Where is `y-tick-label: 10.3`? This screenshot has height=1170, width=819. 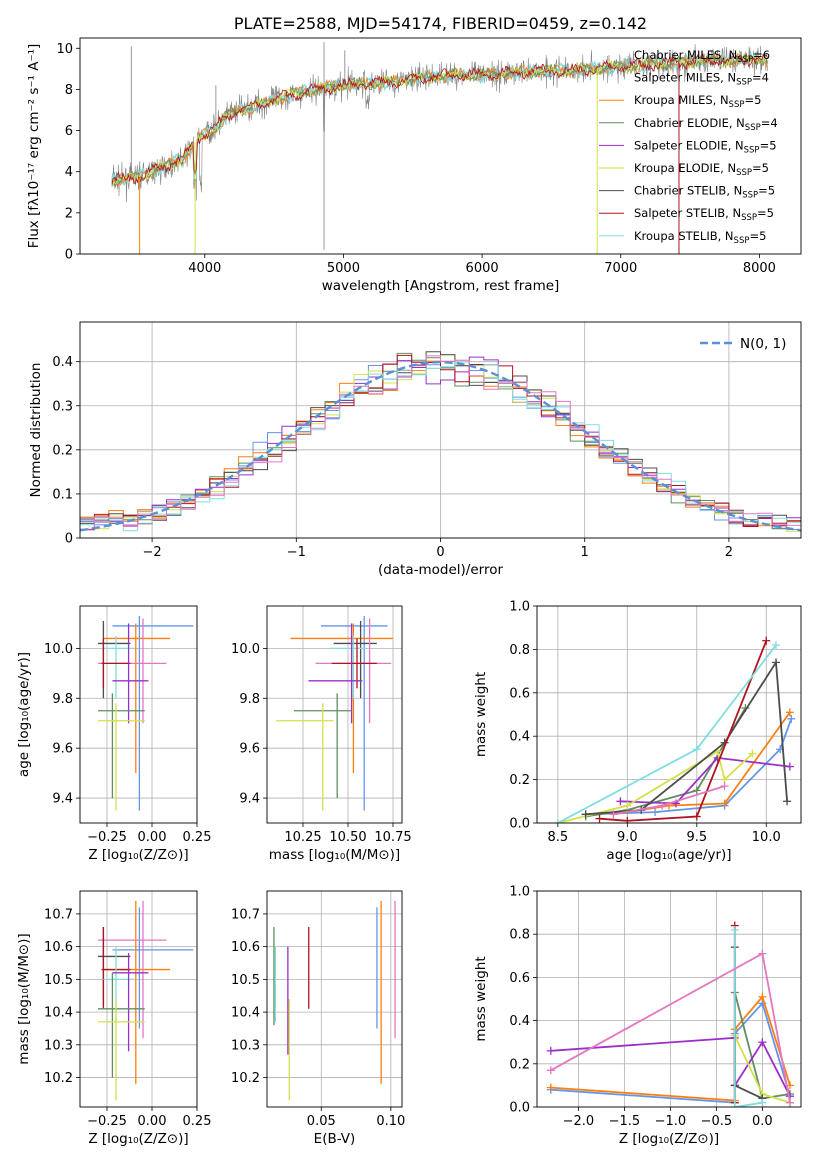 y-tick-label: 10.3 is located at coordinates (58, 1045).